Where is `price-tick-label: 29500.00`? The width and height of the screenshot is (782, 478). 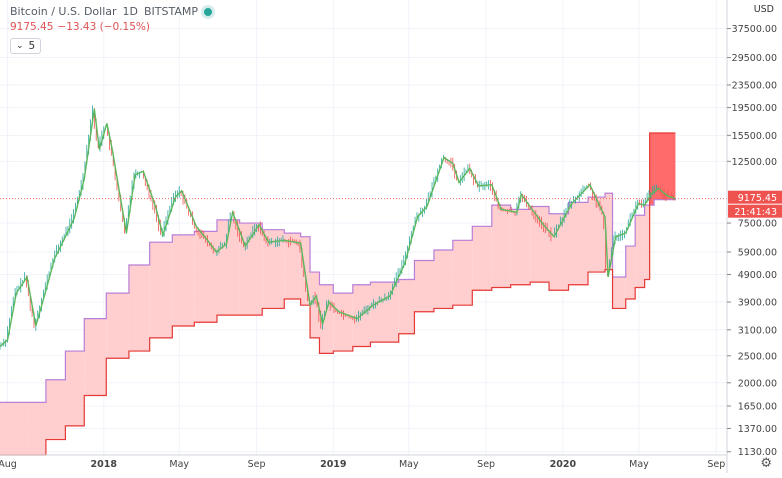 price-tick-label: 29500.00 is located at coordinates (754, 58).